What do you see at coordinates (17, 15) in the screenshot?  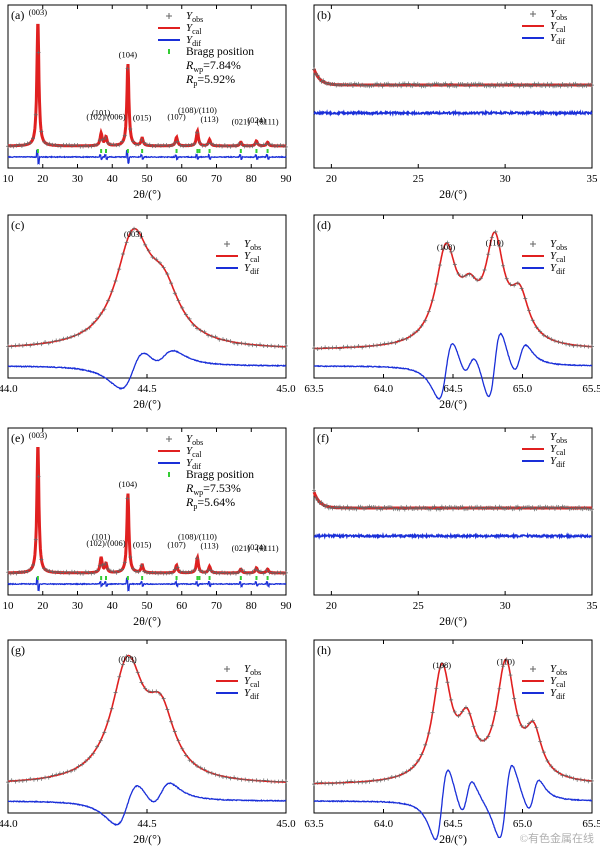 I see `panel-label: (a)` at bounding box center [17, 15].